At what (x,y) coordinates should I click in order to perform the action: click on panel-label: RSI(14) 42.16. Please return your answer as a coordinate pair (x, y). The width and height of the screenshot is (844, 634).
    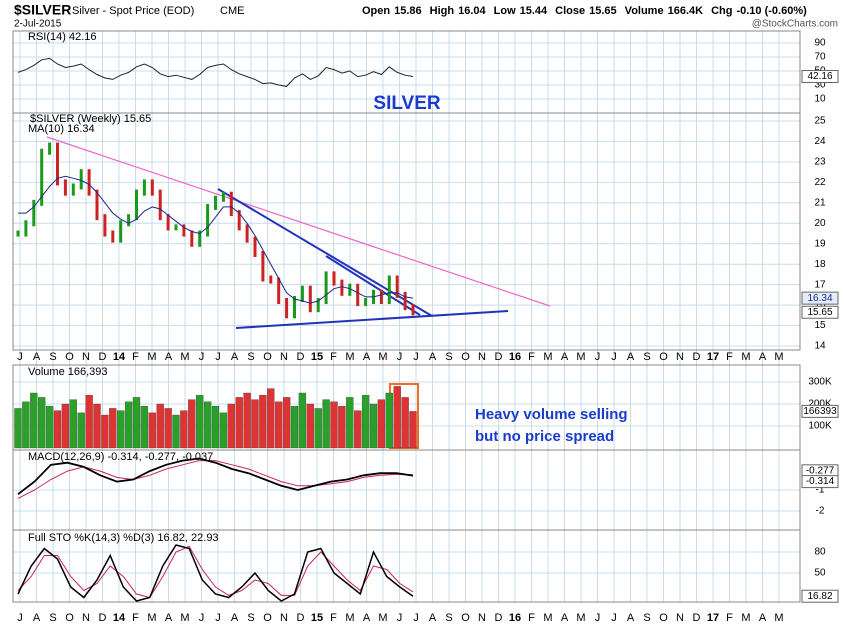
    Looking at the image, I should click on (62, 37).